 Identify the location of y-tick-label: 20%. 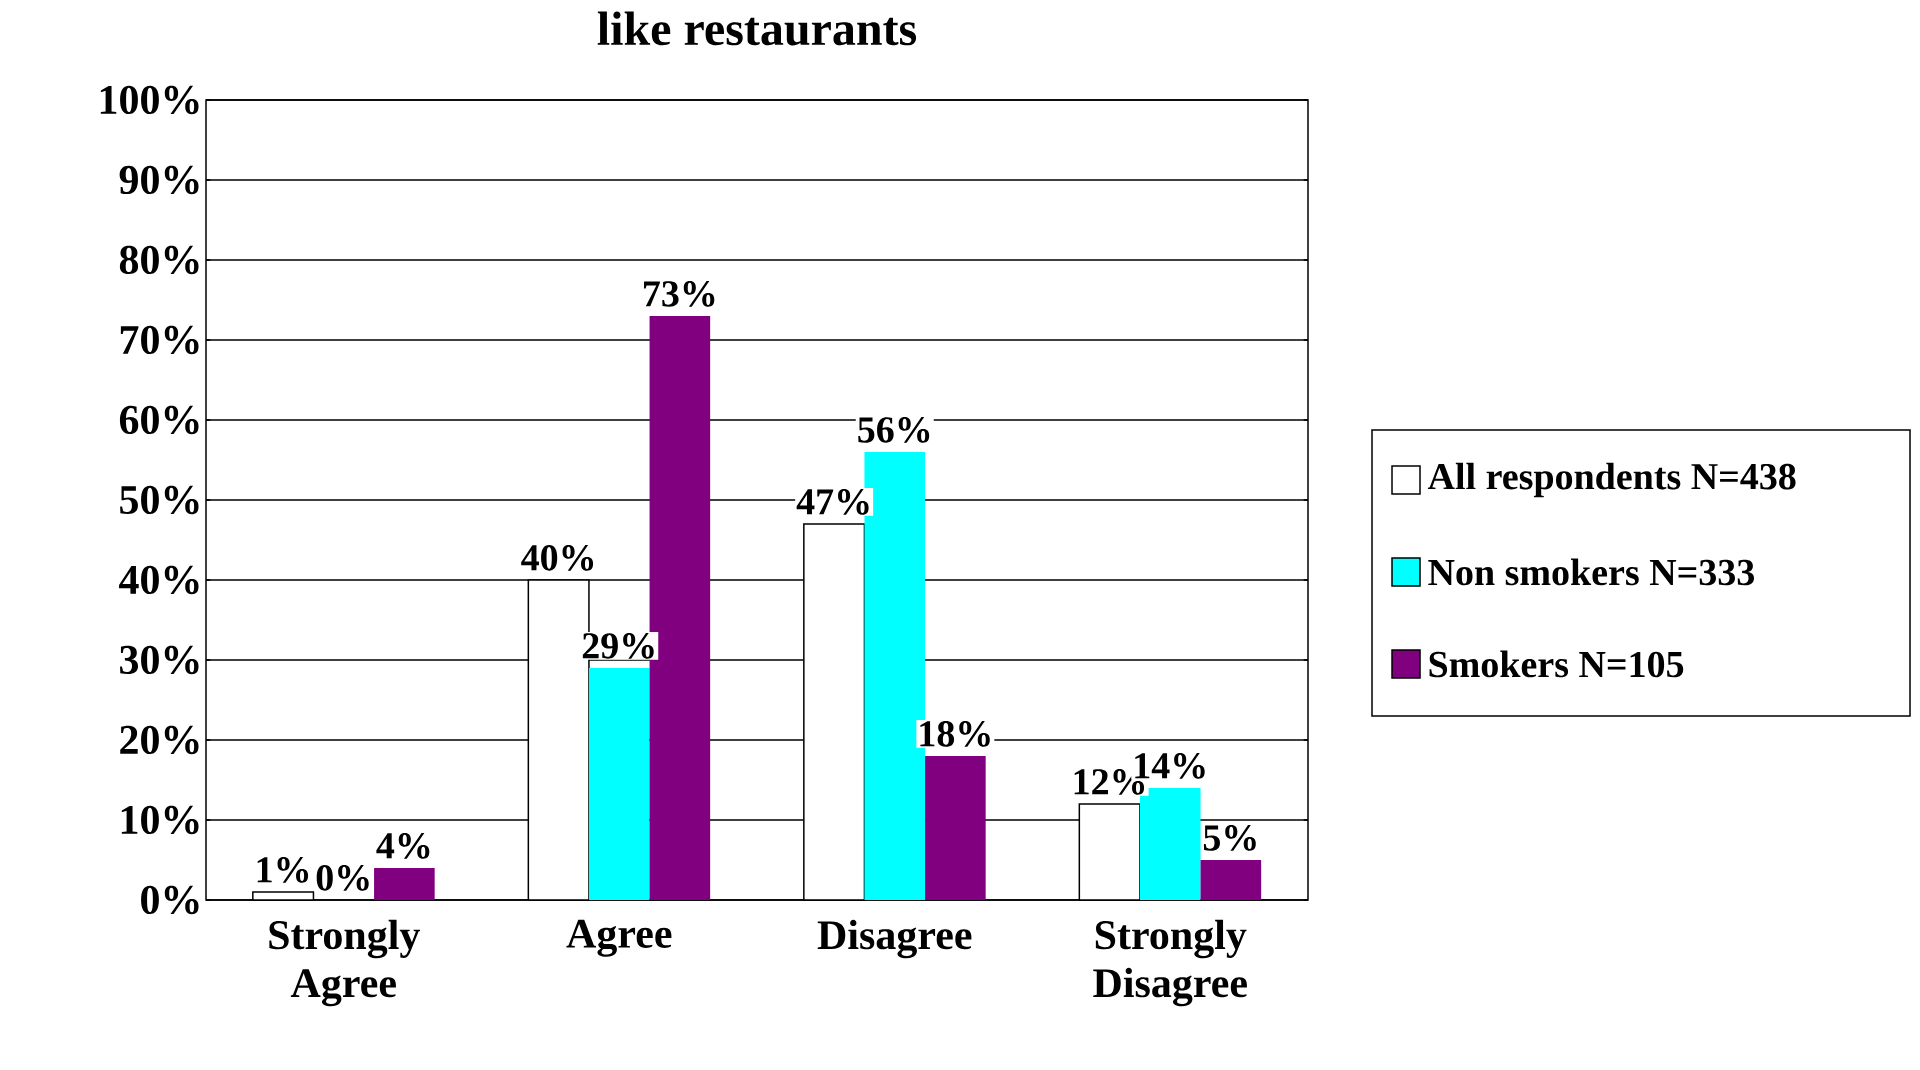
(159, 740).